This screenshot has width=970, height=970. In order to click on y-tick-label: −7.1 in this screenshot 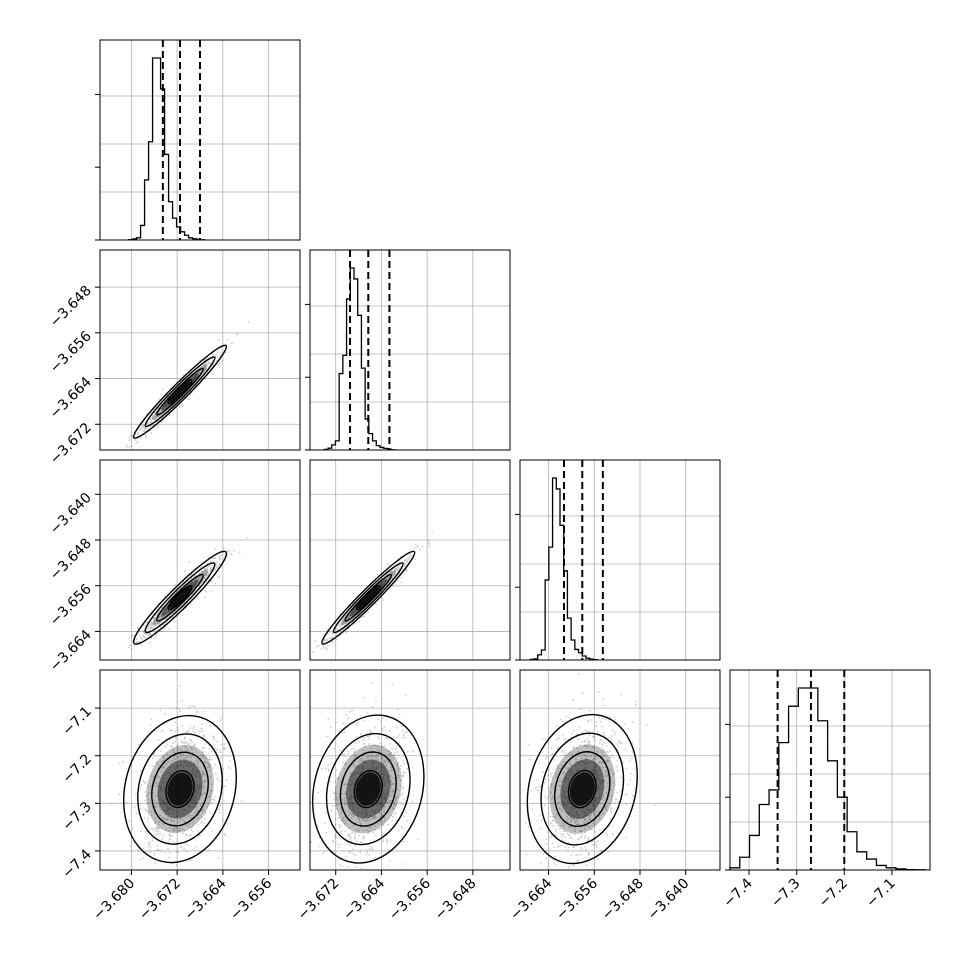, I will do `click(76, 721)`.